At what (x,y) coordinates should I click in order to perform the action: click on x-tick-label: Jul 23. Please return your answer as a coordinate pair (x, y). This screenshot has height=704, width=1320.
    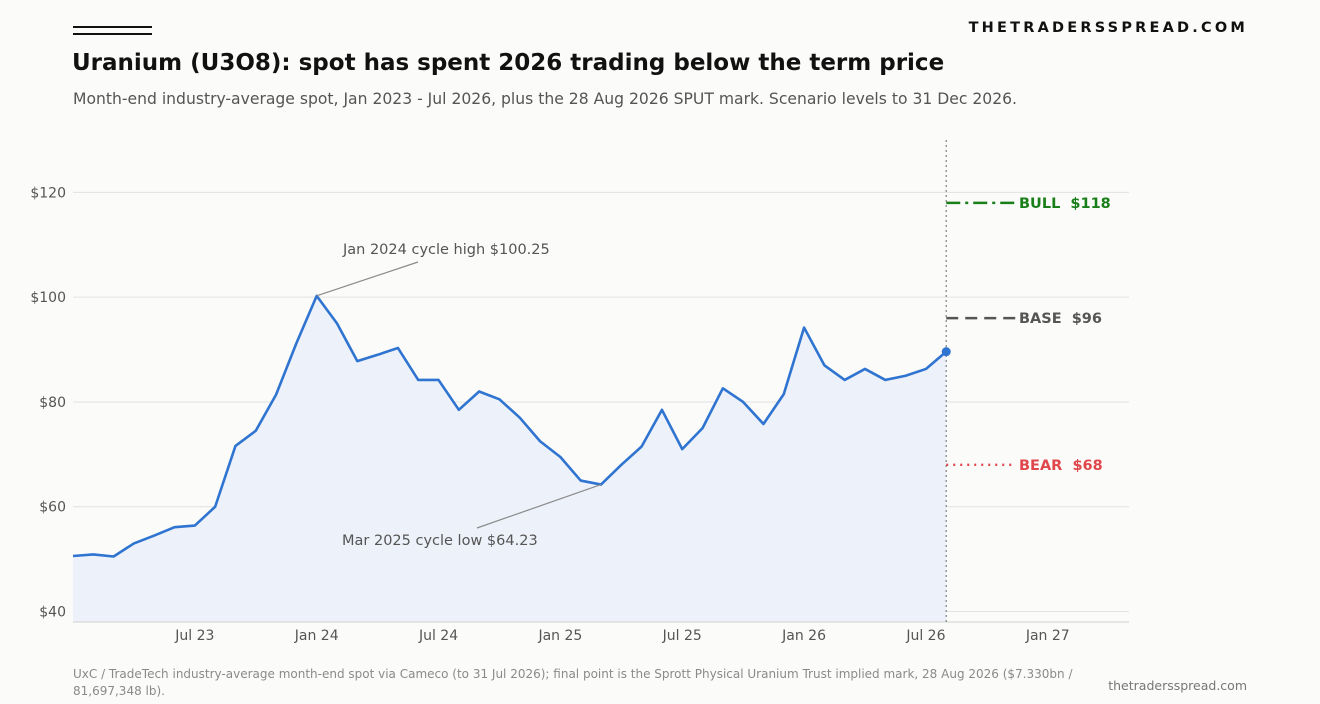
    Looking at the image, I should click on (194, 636).